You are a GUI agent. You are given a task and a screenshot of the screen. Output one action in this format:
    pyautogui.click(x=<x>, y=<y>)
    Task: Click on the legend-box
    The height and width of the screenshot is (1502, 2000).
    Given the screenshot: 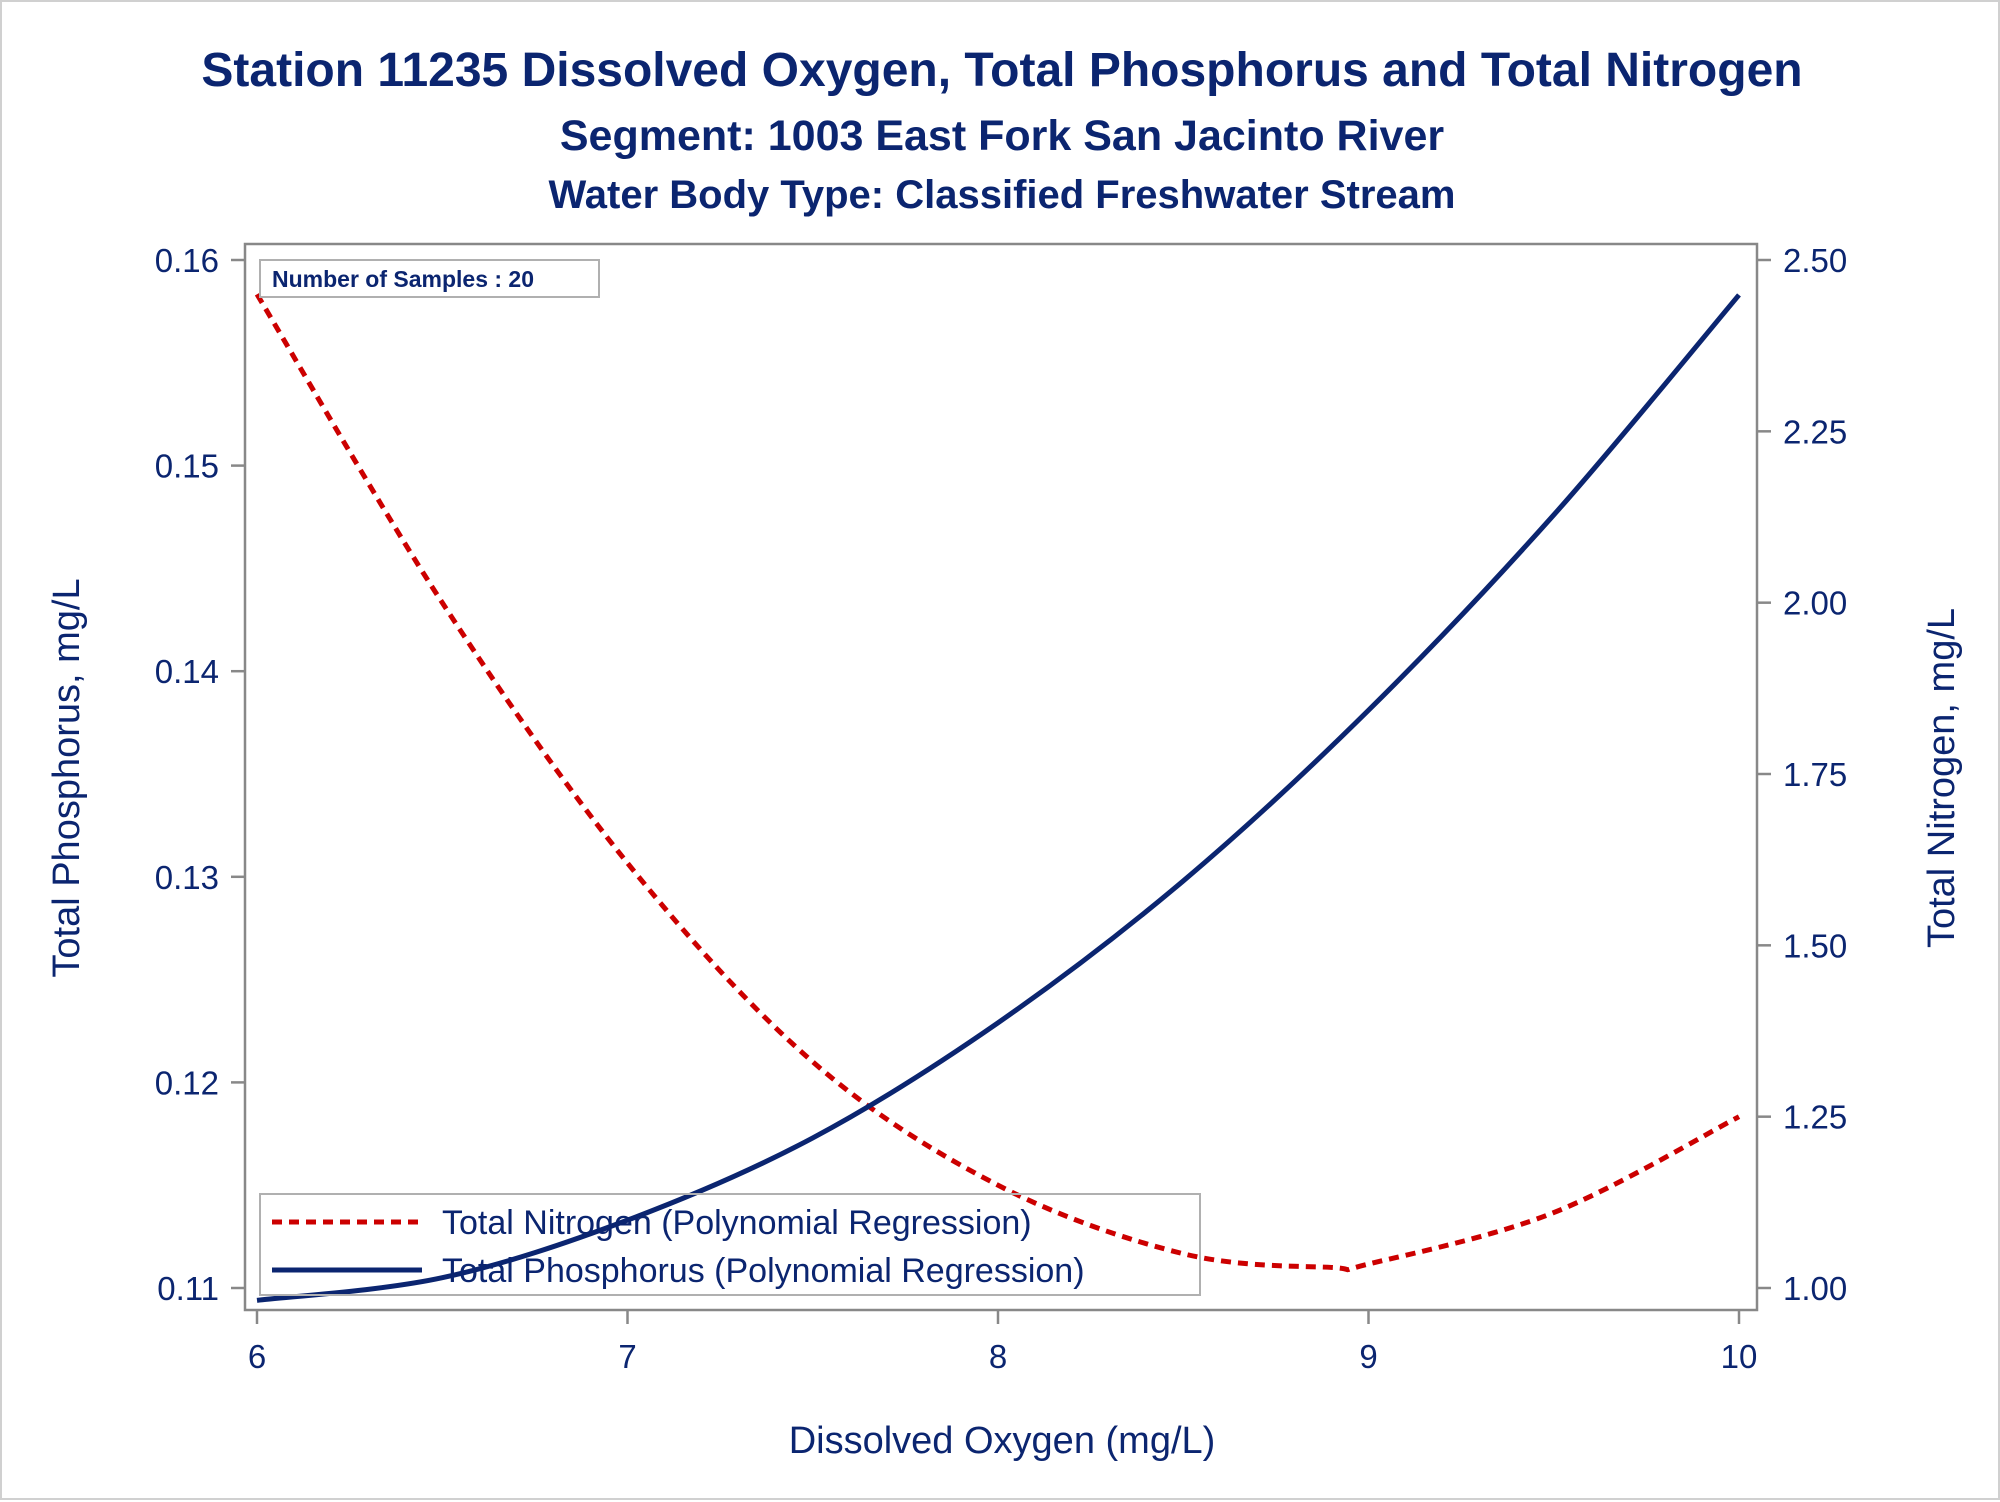 What is the action you would take?
    pyautogui.click(x=730, y=1244)
    